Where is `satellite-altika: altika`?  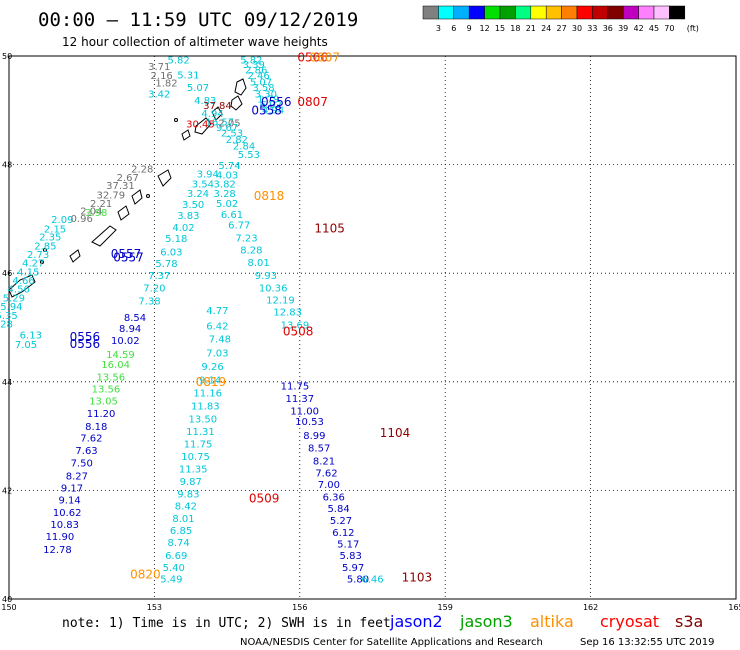 satellite-altika: altika is located at coordinates (552, 621).